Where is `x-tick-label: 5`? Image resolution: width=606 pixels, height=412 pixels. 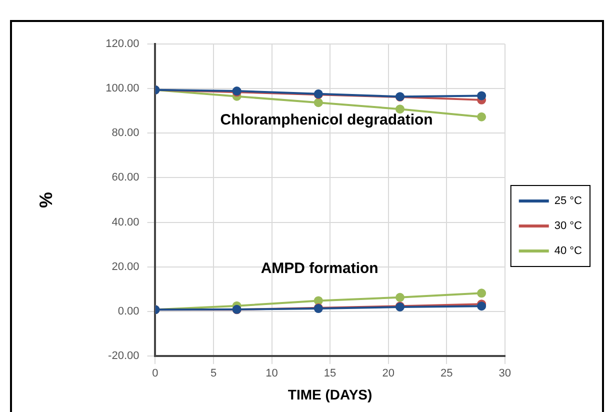 x-tick-label: 5 is located at coordinates (213, 374).